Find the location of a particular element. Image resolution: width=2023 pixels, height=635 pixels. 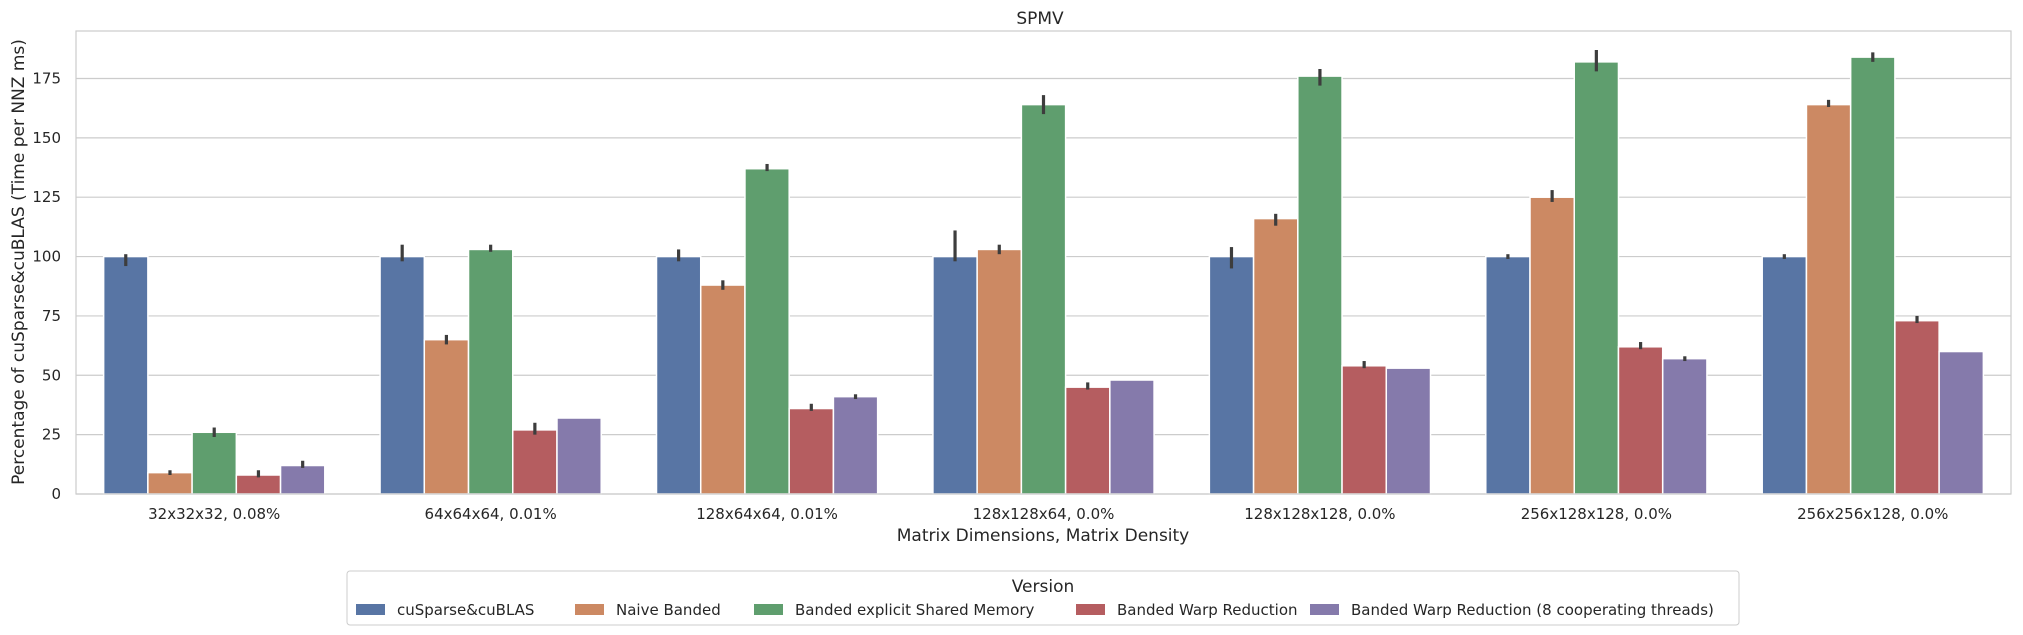

y-tick-label: 75 is located at coordinates (51, 316).